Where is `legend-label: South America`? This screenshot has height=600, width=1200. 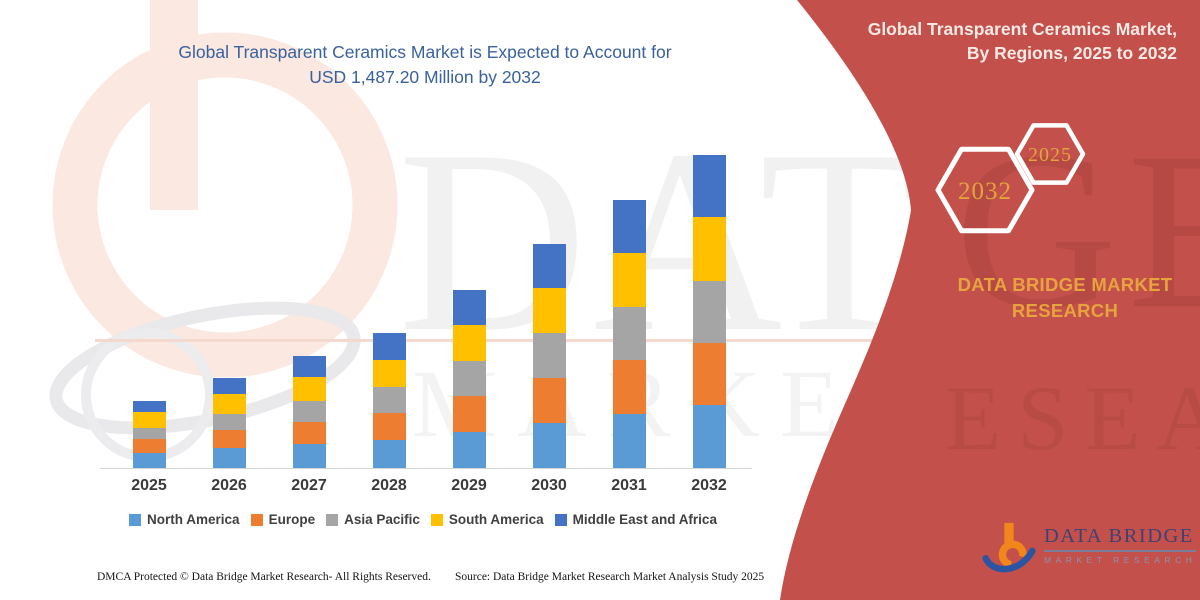 legend-label: South America is located at coordinates (496, 519).